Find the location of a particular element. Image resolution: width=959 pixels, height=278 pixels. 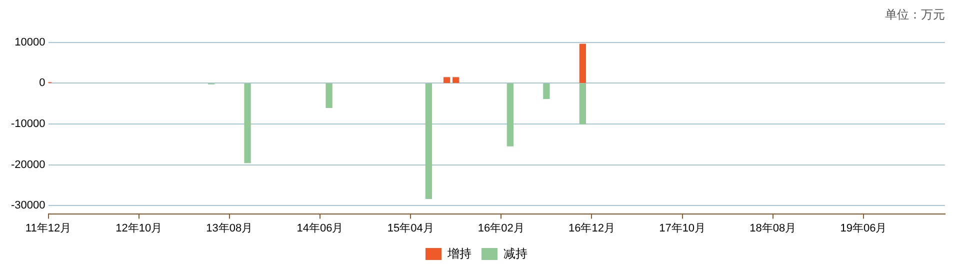

y-tick-label: -30000 is located at coordinates (28, 206).